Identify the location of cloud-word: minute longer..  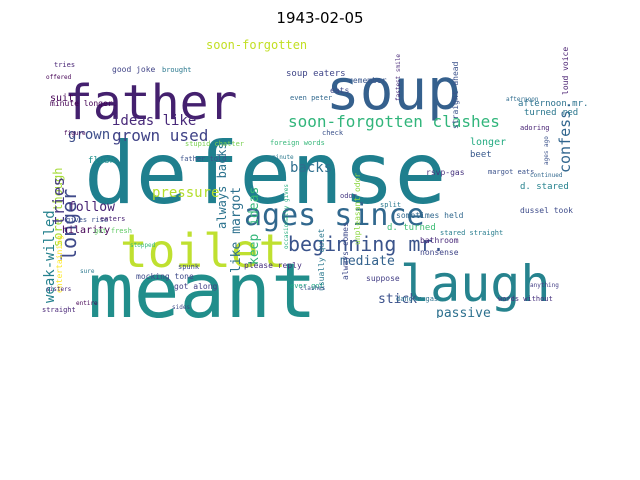
(83, 103).